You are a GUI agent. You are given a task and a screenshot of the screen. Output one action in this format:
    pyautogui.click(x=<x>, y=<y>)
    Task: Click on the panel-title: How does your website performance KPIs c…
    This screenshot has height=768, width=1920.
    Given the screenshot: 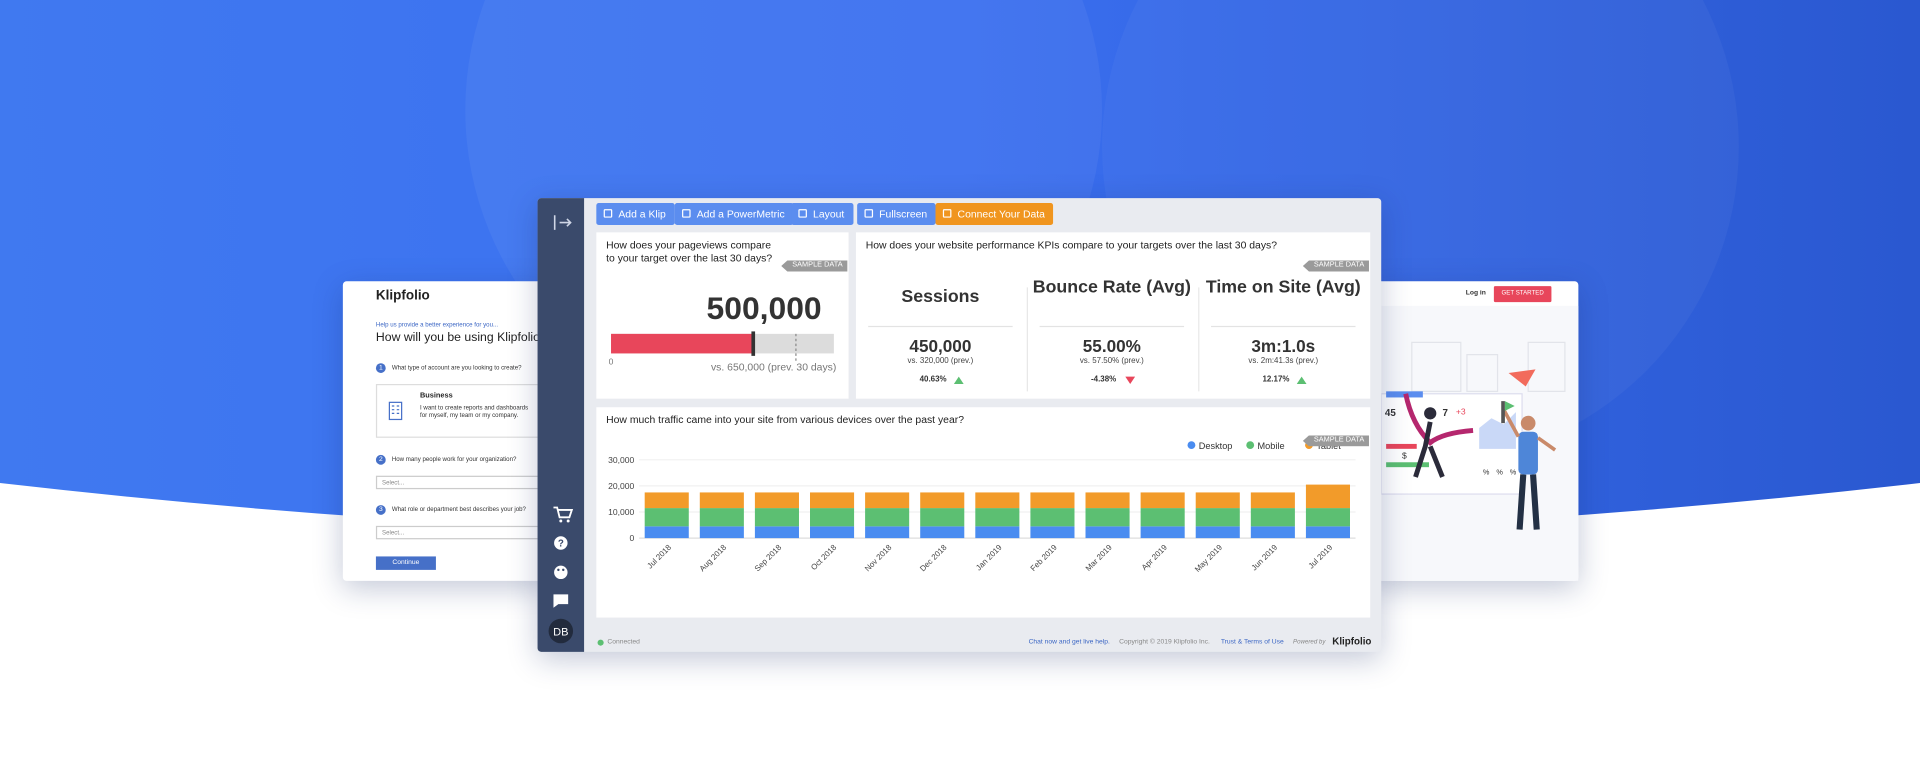 What is the action you would take?
    pyautogui.click(x=1071, y=244)
    